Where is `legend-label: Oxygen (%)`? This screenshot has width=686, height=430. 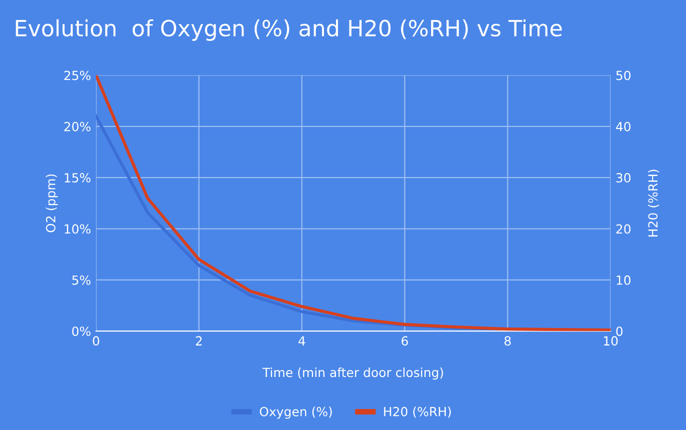
legend-label: Oxygen (%) is located at coordinates (296, 412).